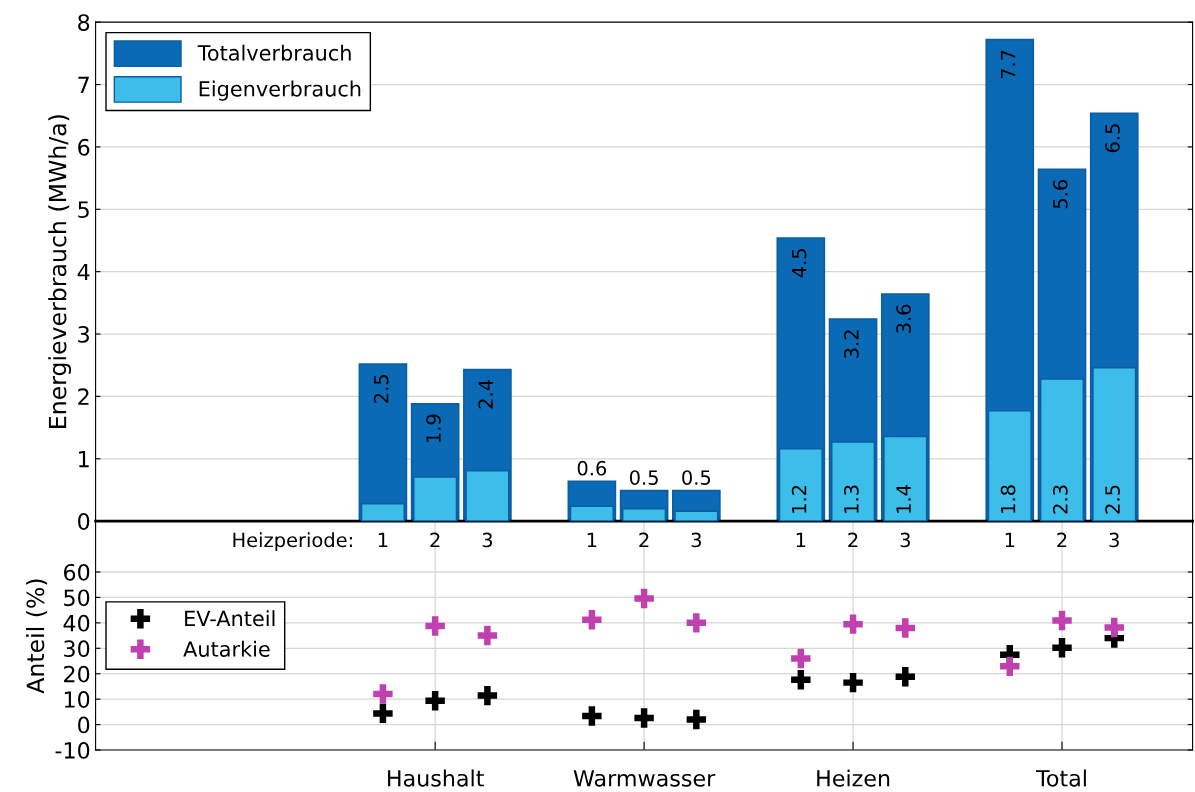 The image size is (1195, 792). What do you see at coordinates (851, 499) in the screenshot?
I see `data-label: 1.3` at bounding box center [851, 499].